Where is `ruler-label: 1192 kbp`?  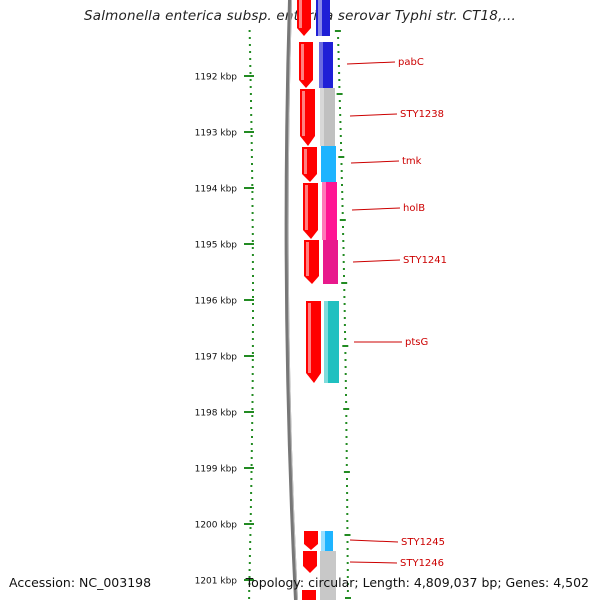 ruler-label: 1192 kbp is located at coordinates (216, 78).